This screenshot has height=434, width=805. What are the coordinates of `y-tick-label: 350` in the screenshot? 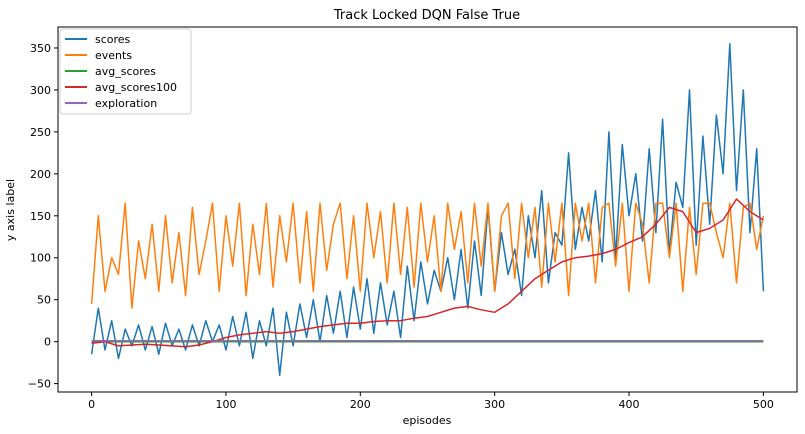 It's located at (40, 48).